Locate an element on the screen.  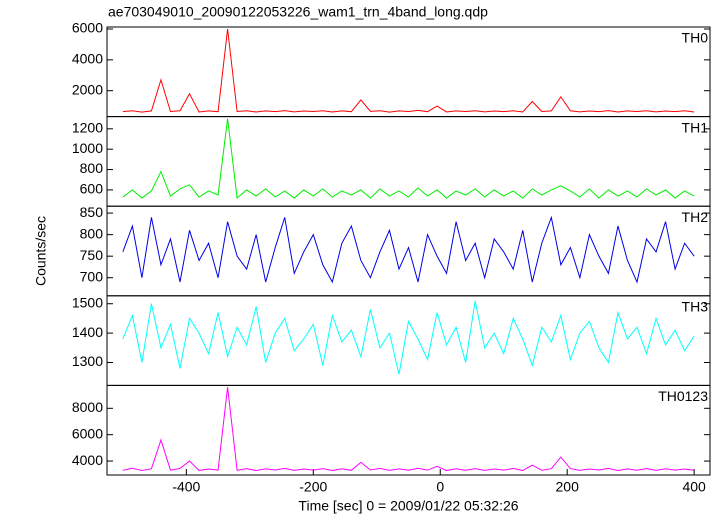
y-tick-label: 1400 is located at coordinates (87, 332).